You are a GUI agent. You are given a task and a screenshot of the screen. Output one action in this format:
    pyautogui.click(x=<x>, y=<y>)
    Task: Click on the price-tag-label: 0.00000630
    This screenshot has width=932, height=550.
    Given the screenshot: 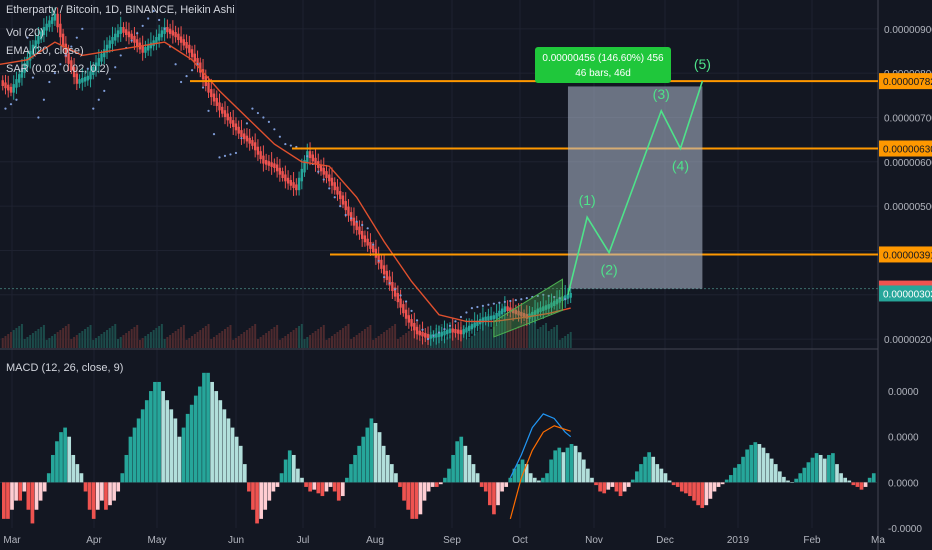 What is the action you would take?
    pyautogui.click(x=907, y=150)
    